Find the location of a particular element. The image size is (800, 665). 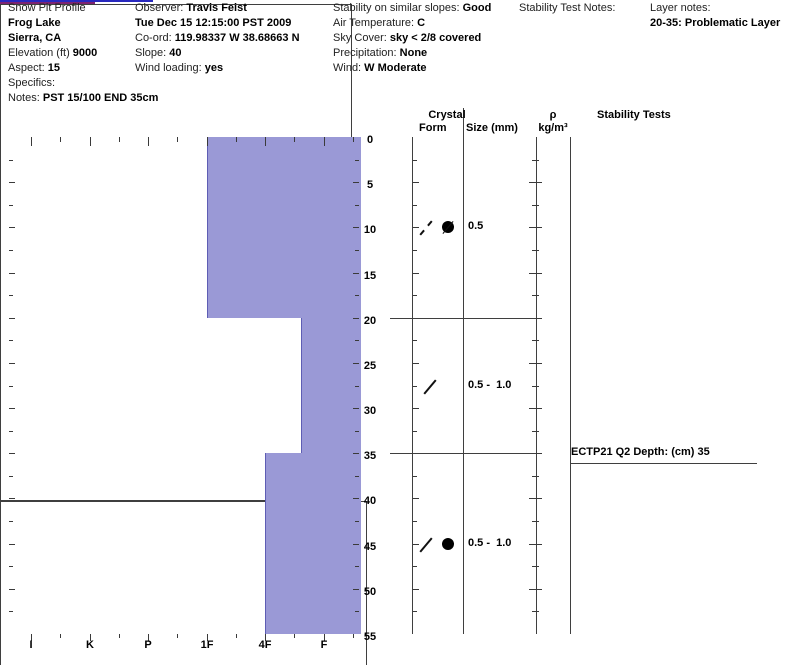

depth-axis-label: 55 is located at coordinates (370, 637).